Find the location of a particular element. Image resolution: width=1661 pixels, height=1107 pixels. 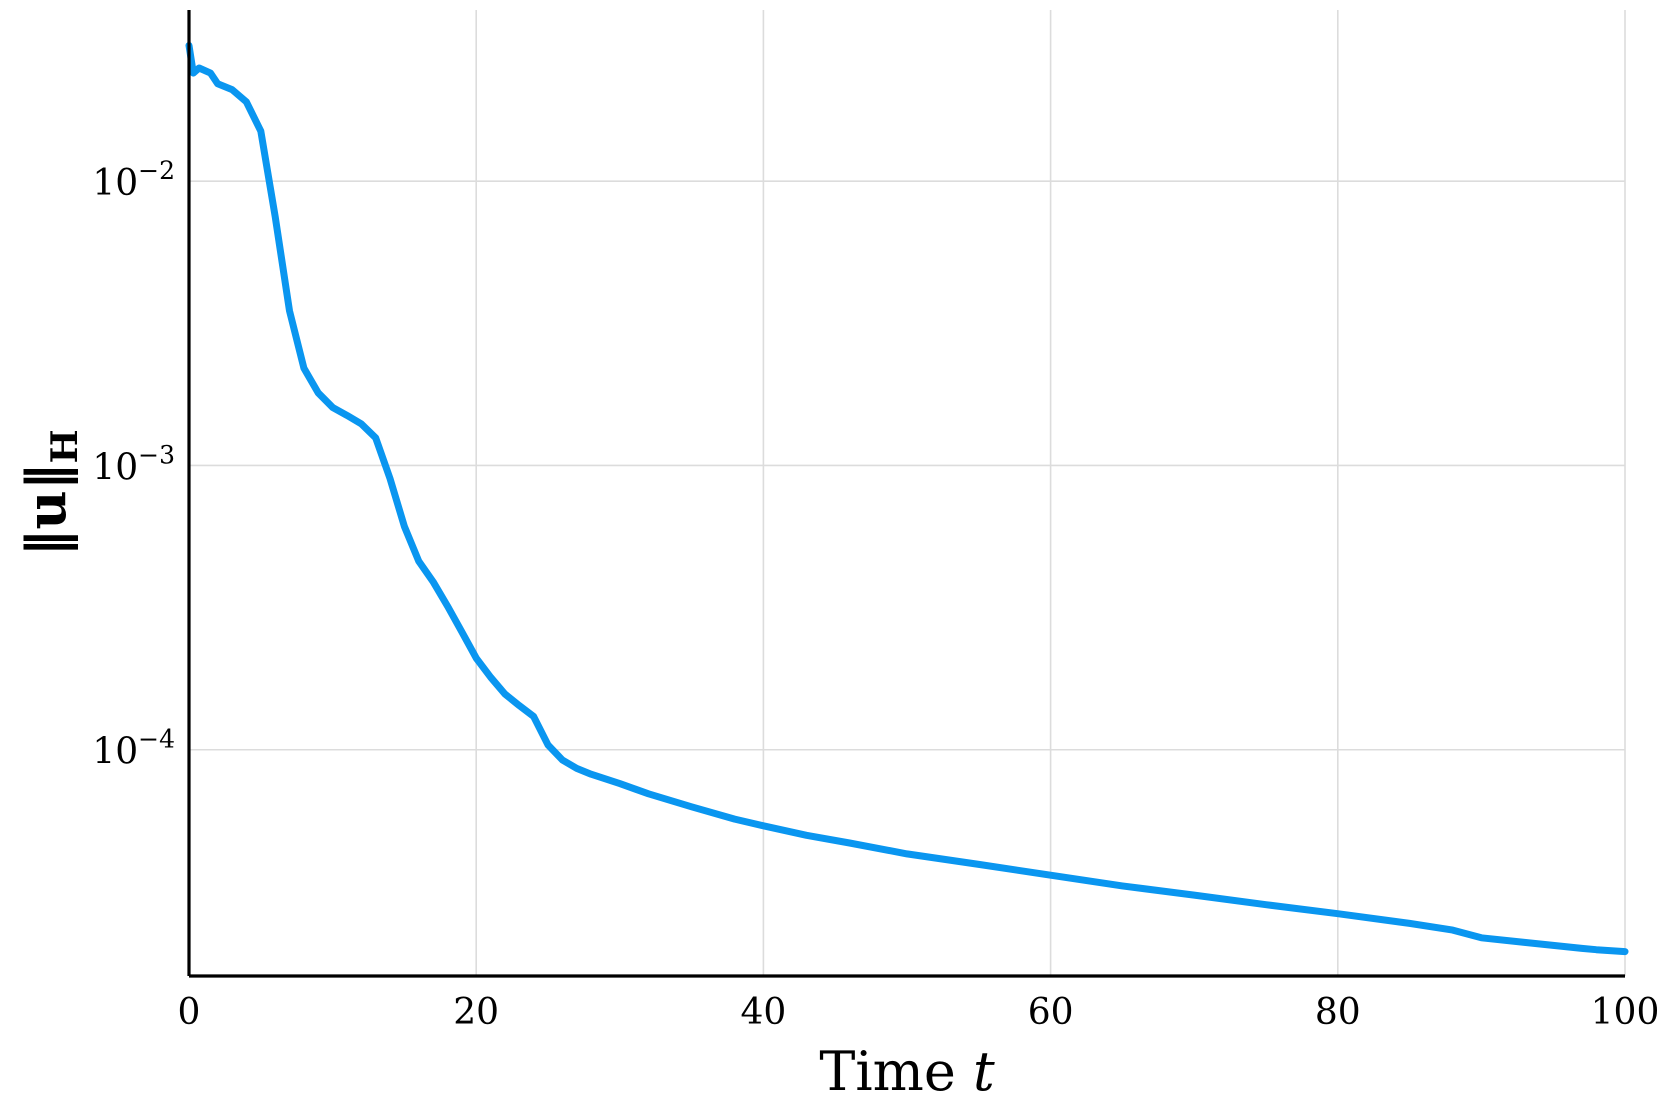

y-tick-labels: 10⁻⁴ 10⁻³ 10⁻² is located at coordinates (133, 464).